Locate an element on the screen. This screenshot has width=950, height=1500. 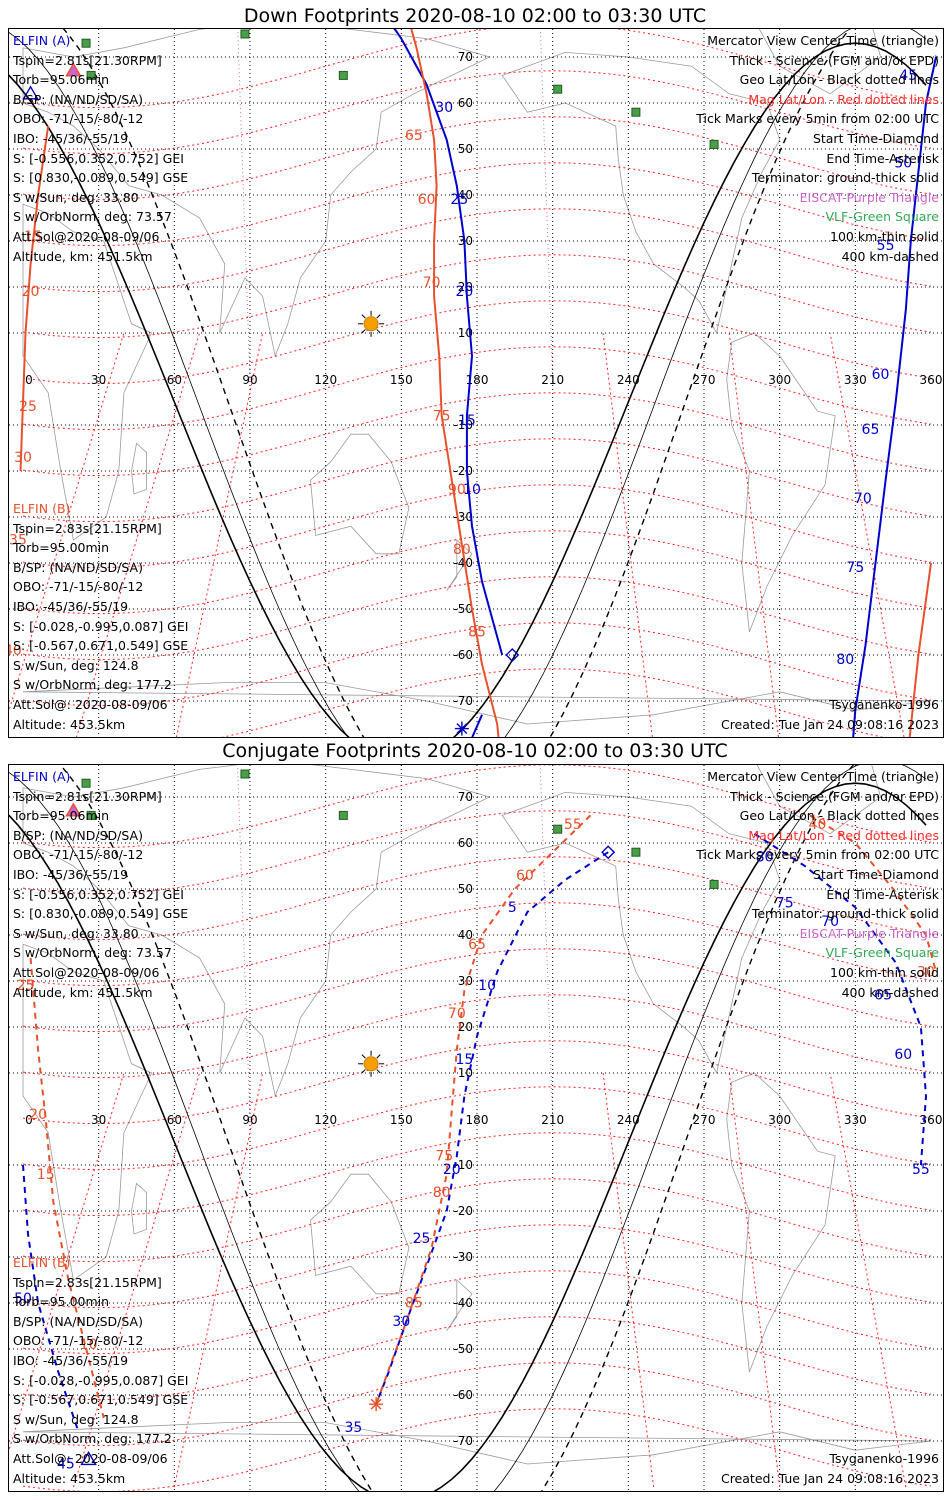
info-line: Altitude: 453.5km is located at coordinates (69, 1478).